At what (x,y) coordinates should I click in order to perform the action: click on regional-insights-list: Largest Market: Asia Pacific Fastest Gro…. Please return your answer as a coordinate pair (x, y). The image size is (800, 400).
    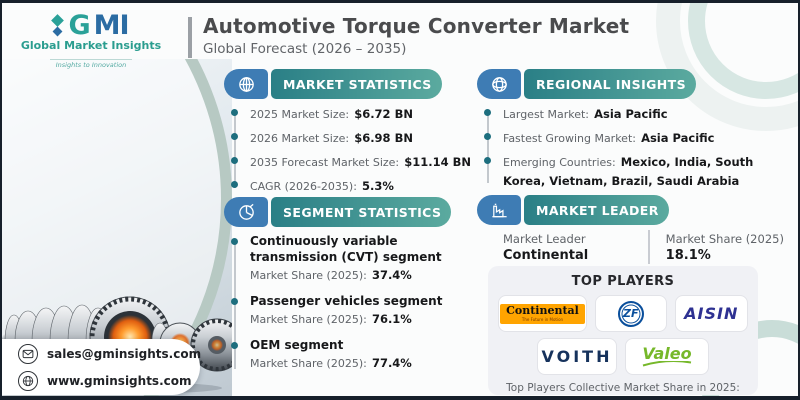
    Looking at the image, I should click on (639, 149).